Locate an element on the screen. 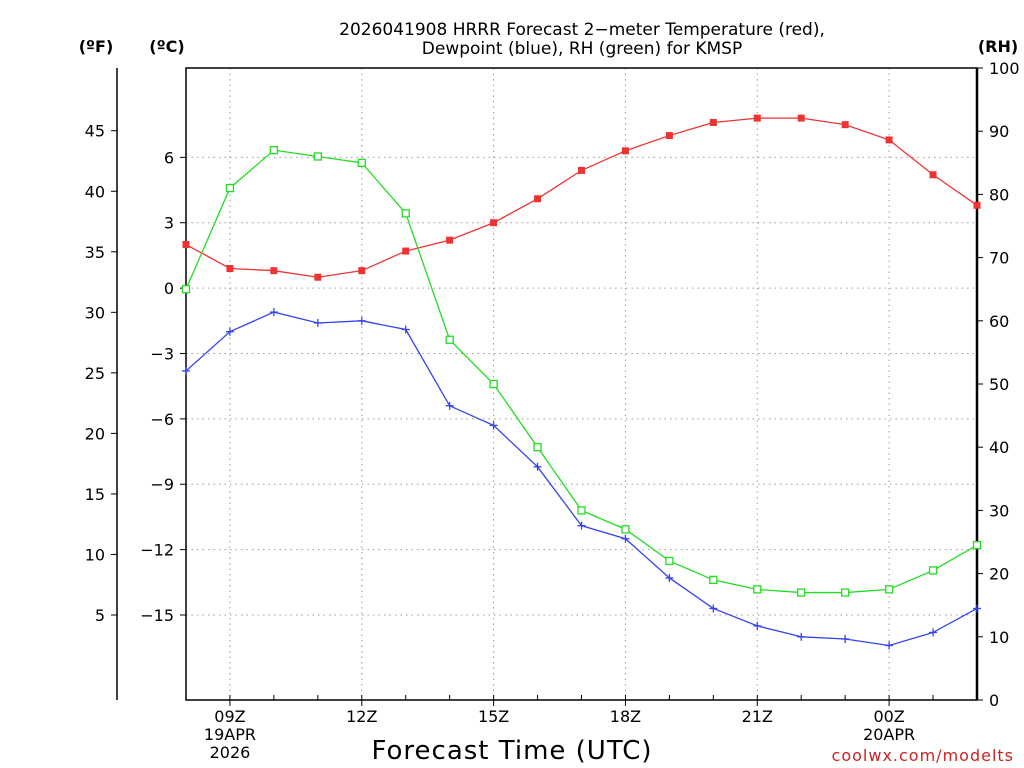 This screenshot has height=768, width=1024. fahrenheit-tick-label: 10 is located at coordinates (95, 554).